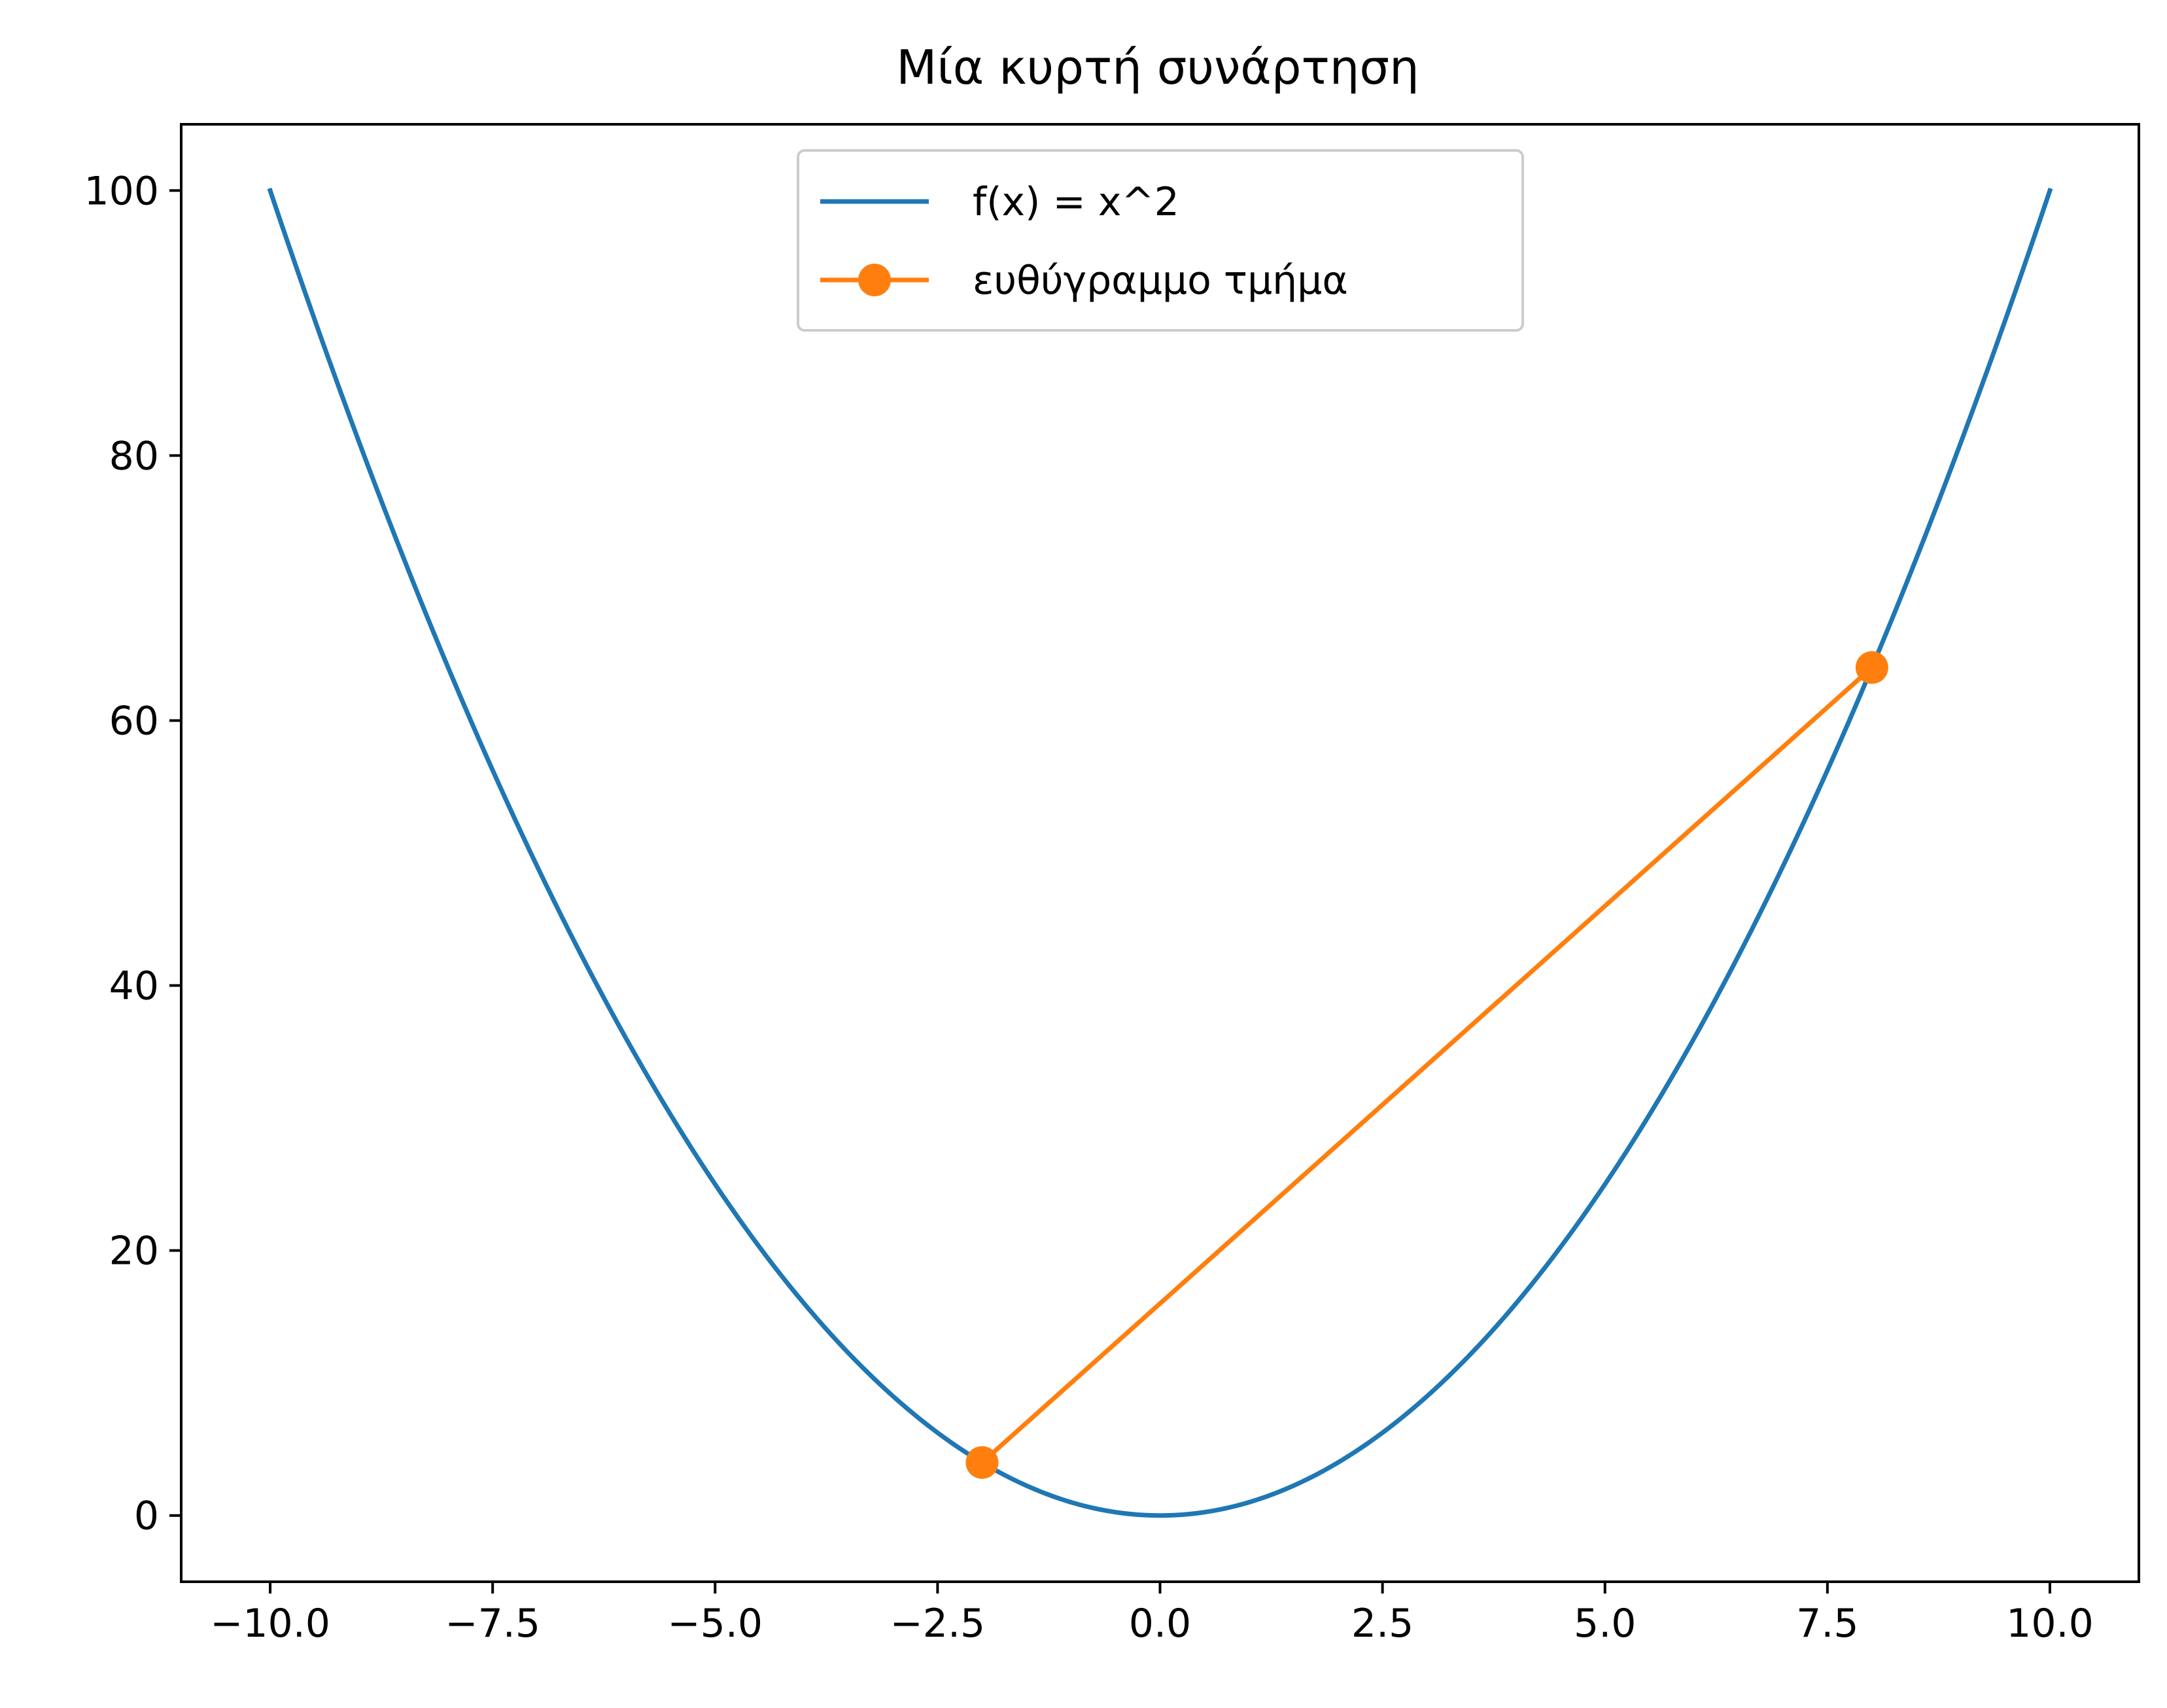  I want to click on legend-label-1: f(x) = x^2, so click(1076, 202).